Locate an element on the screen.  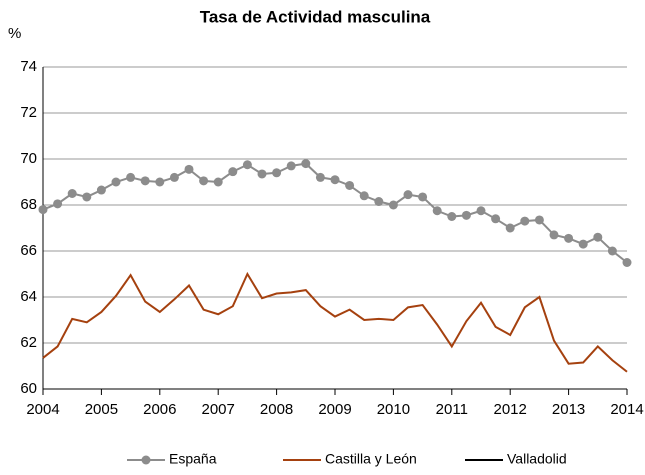
y-tick-label: 62 is located at coordinates (28, 342).